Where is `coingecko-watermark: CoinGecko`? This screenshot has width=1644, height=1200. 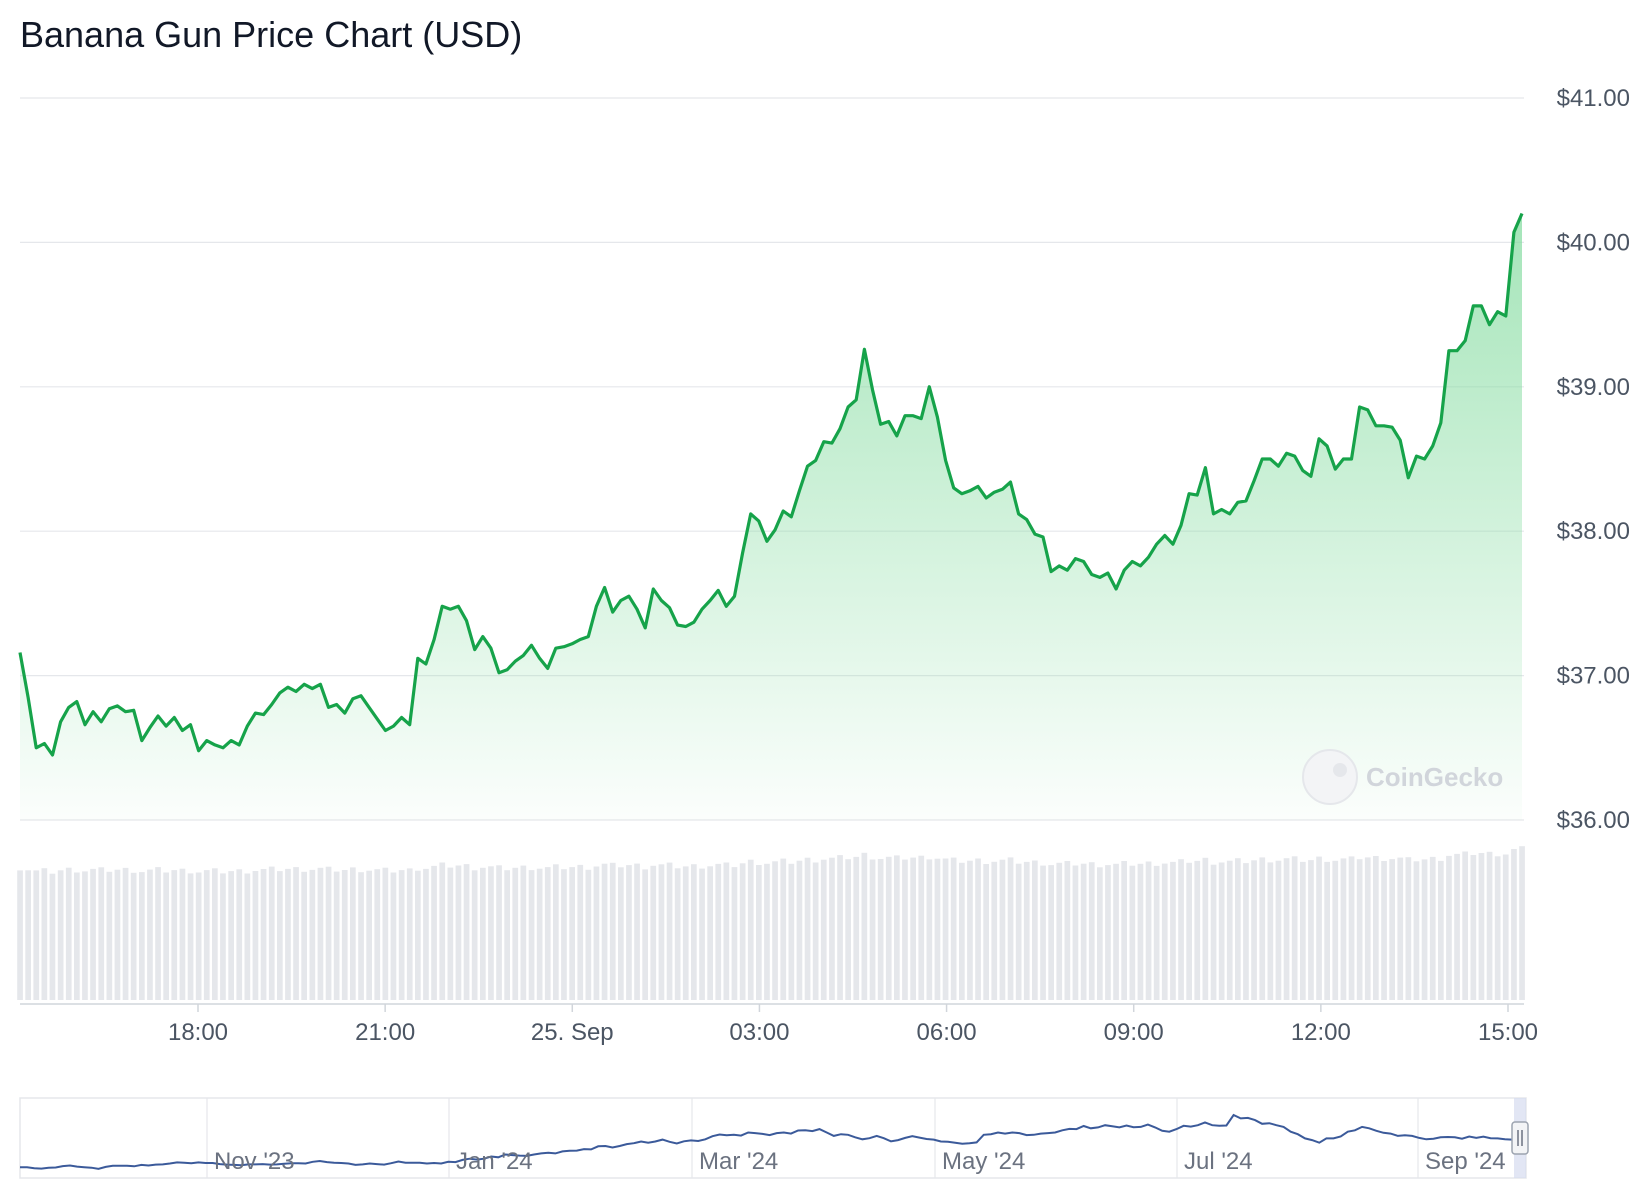
coingecko-watermark: CoinGecko is located at coordinates (1402, 777).